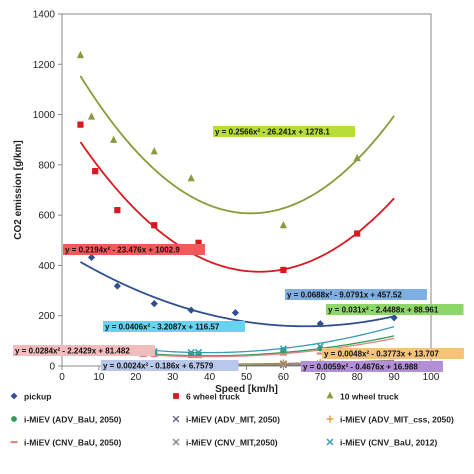  What do you see at coordinates (52, 367) in the screenshot?
I see `y-tick-label: 0` at bounding box center [52, 367].